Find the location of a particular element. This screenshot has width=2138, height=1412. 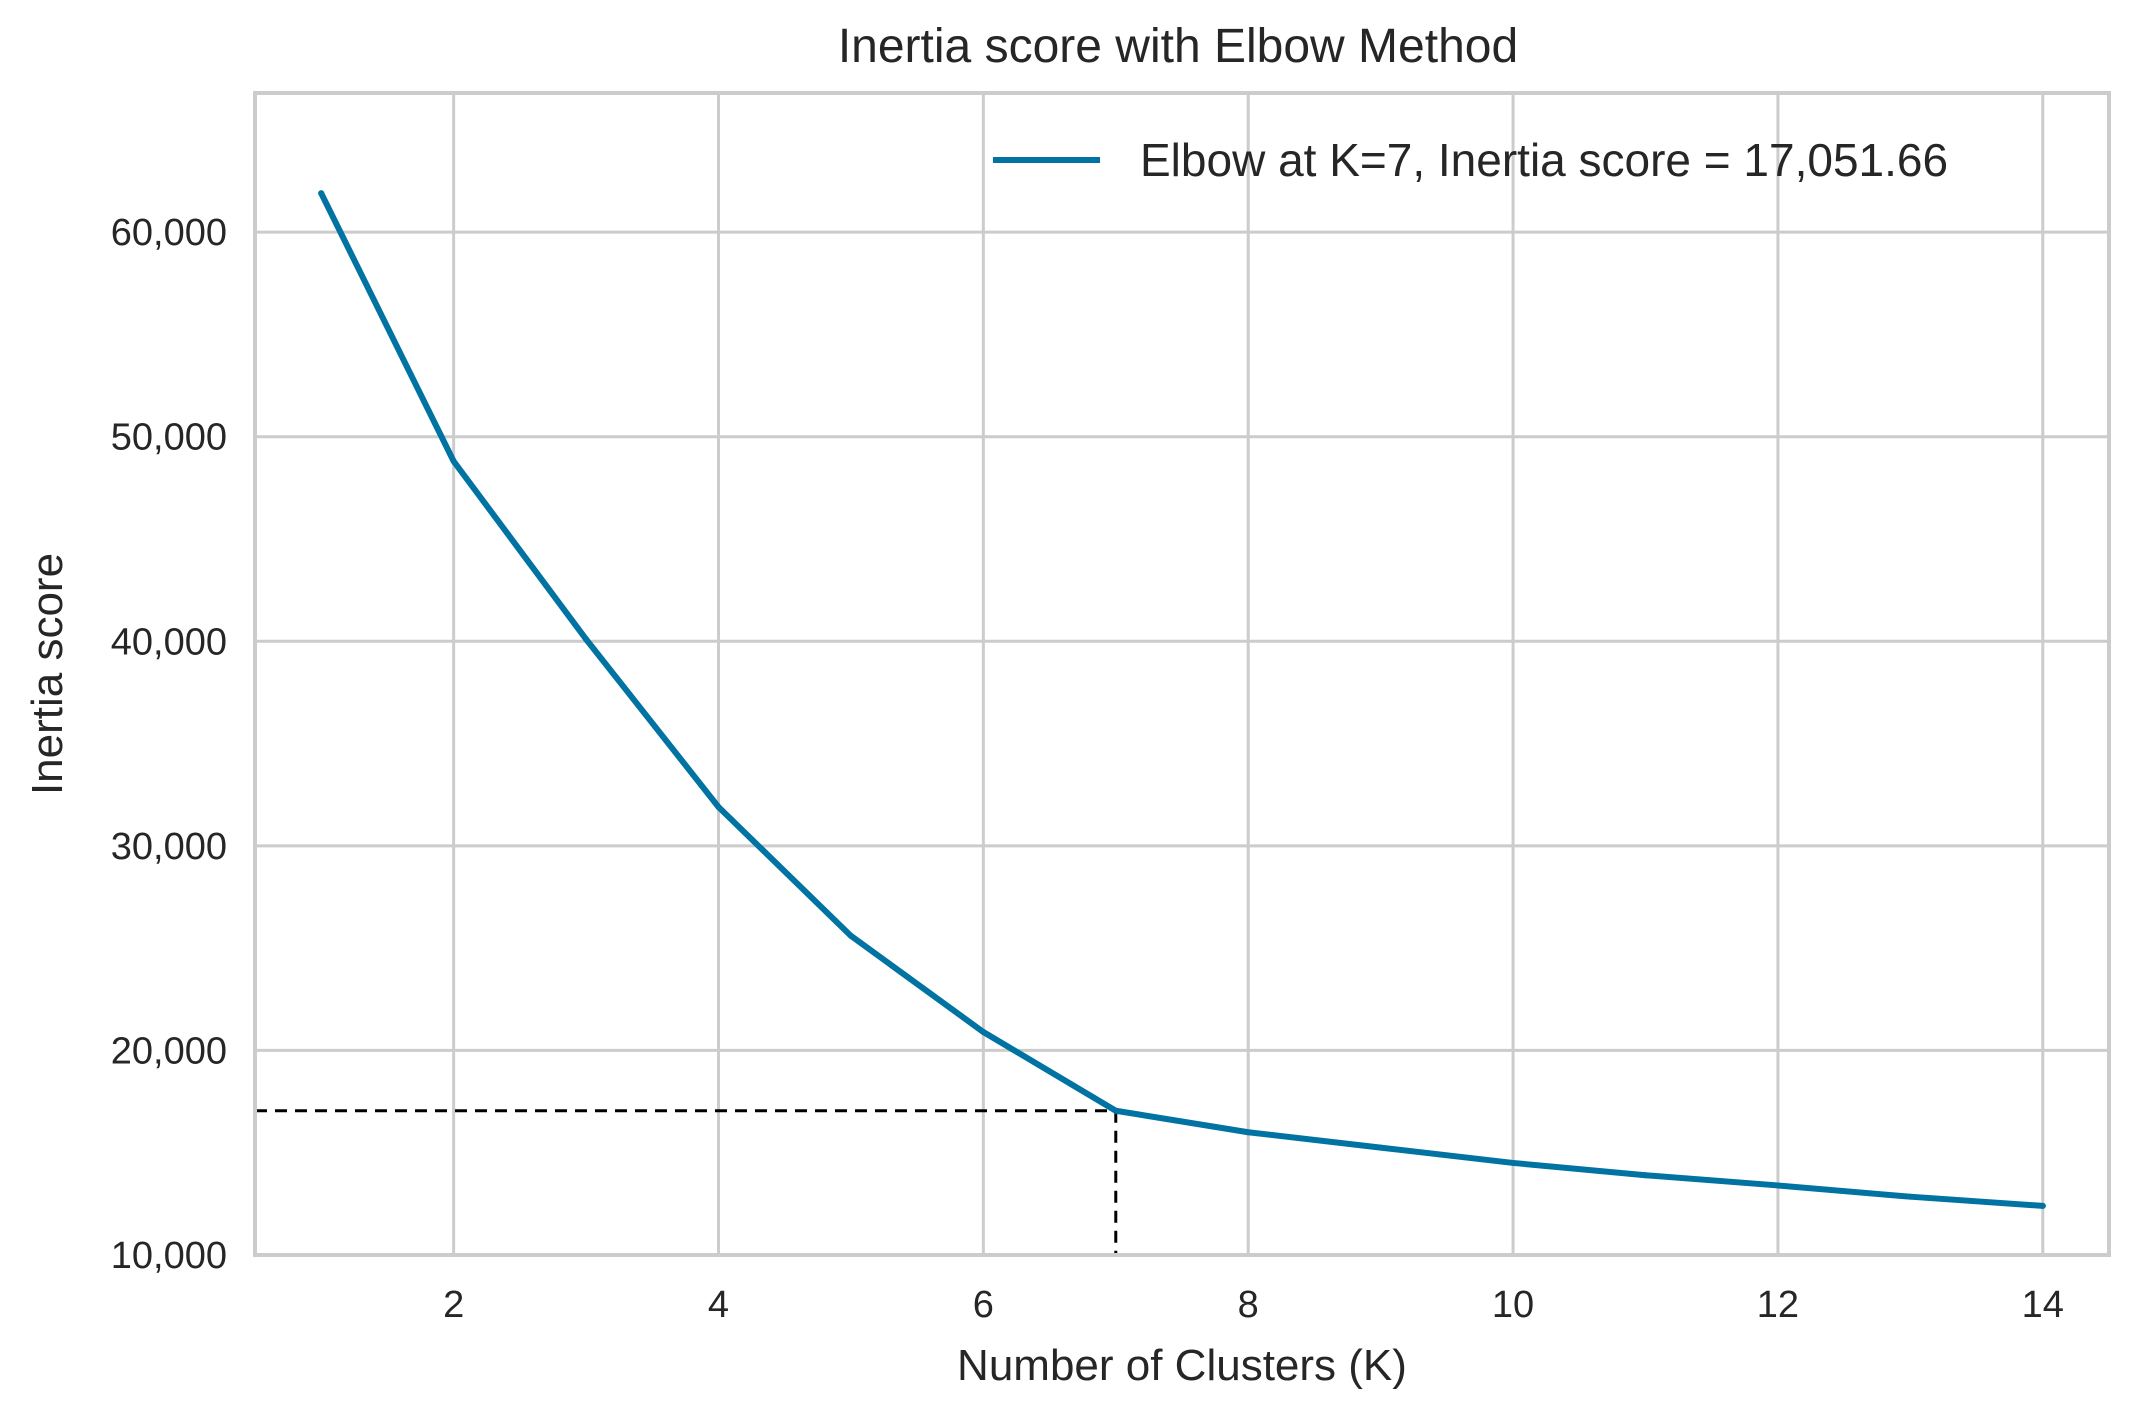

y-tick-label: 10,000 is located at coordinates (169, 1256).